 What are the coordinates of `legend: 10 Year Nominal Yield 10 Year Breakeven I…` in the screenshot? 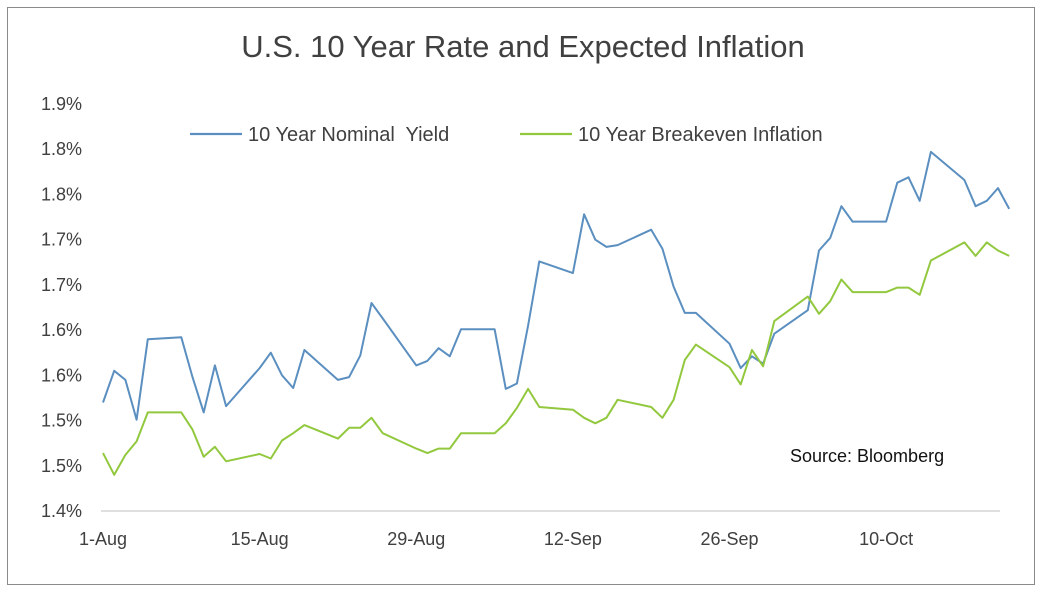 It's located at (506, 135).